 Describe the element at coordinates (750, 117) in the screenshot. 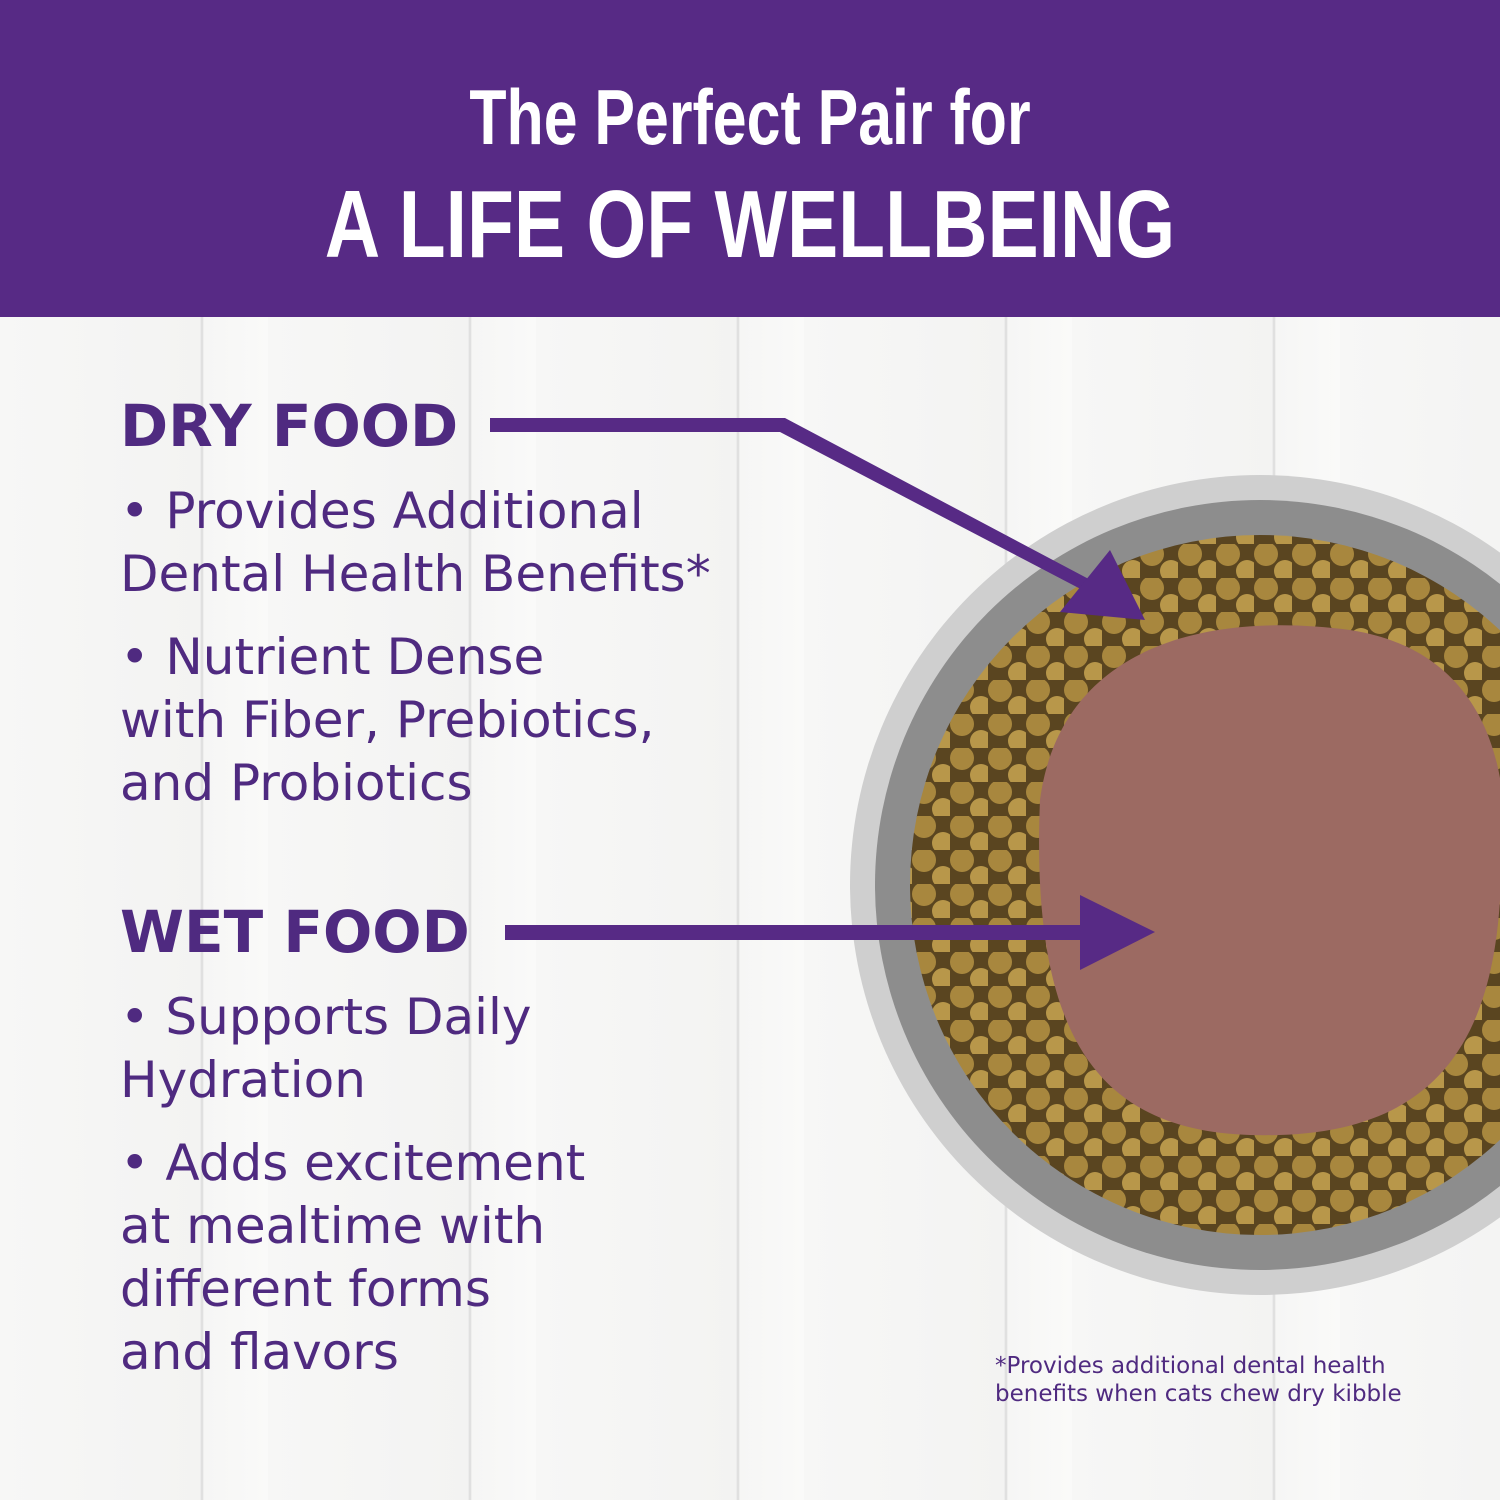

I see `title-line-1: The Perfect Pair for` at that location.